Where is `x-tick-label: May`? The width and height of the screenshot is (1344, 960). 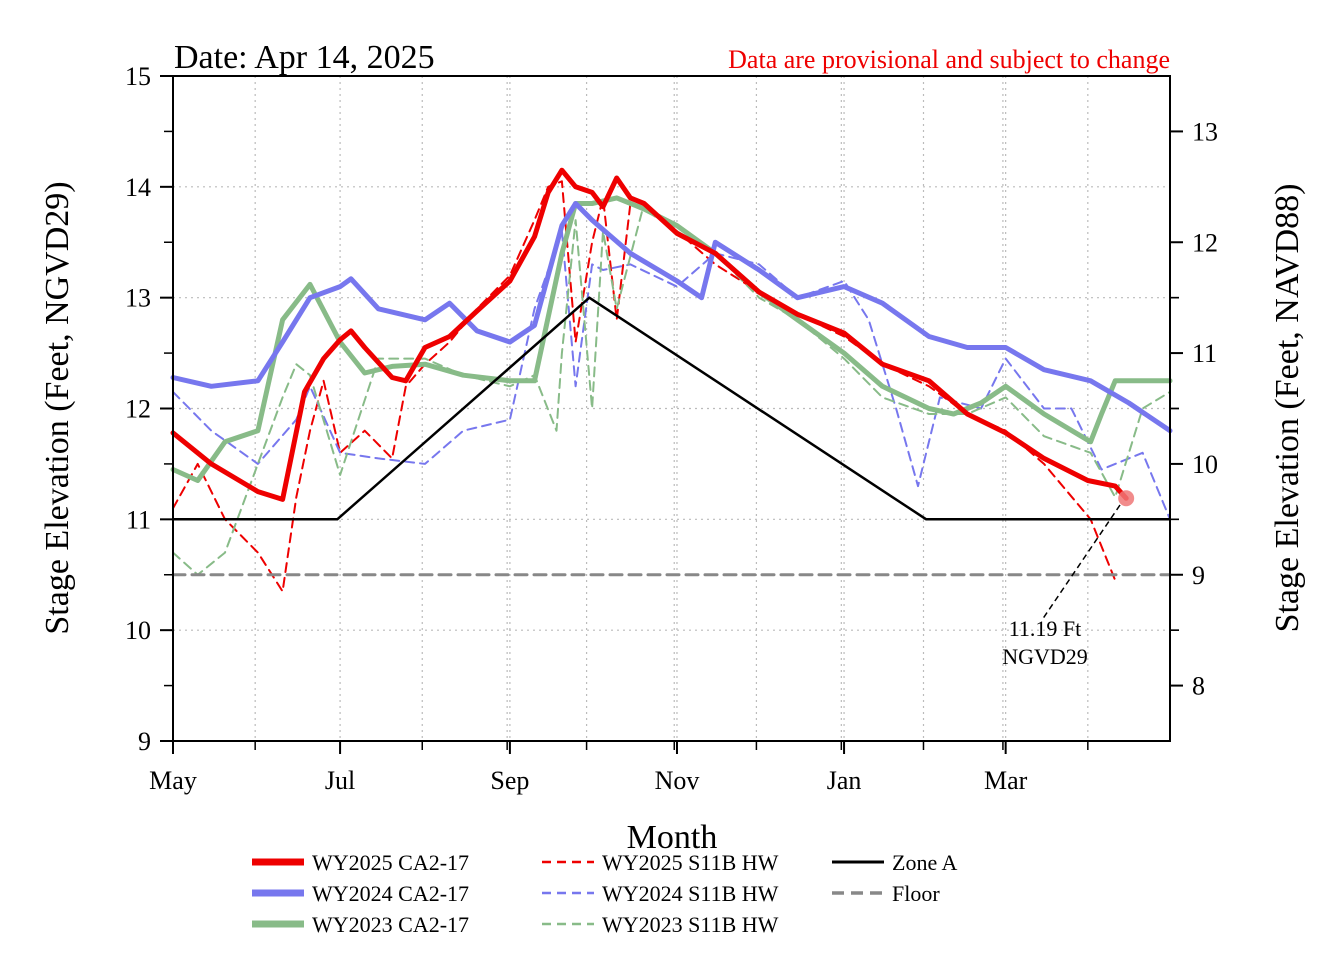
x-tick-label: May is located at coordinates (173, 780).